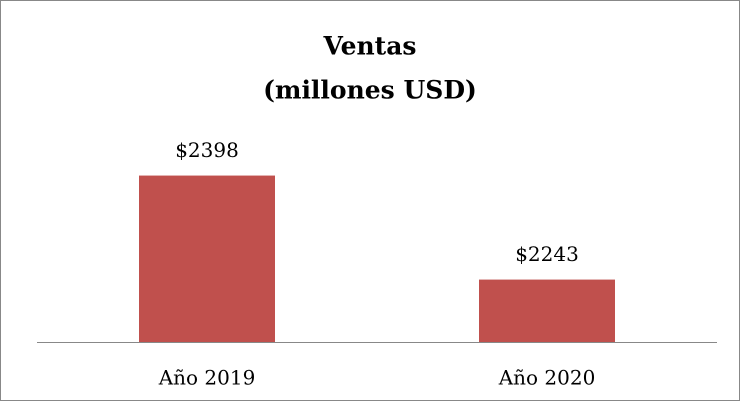 The height and width of the screenshot is (401, 740). I want to click on data-label: $2398, so click(207, 150).